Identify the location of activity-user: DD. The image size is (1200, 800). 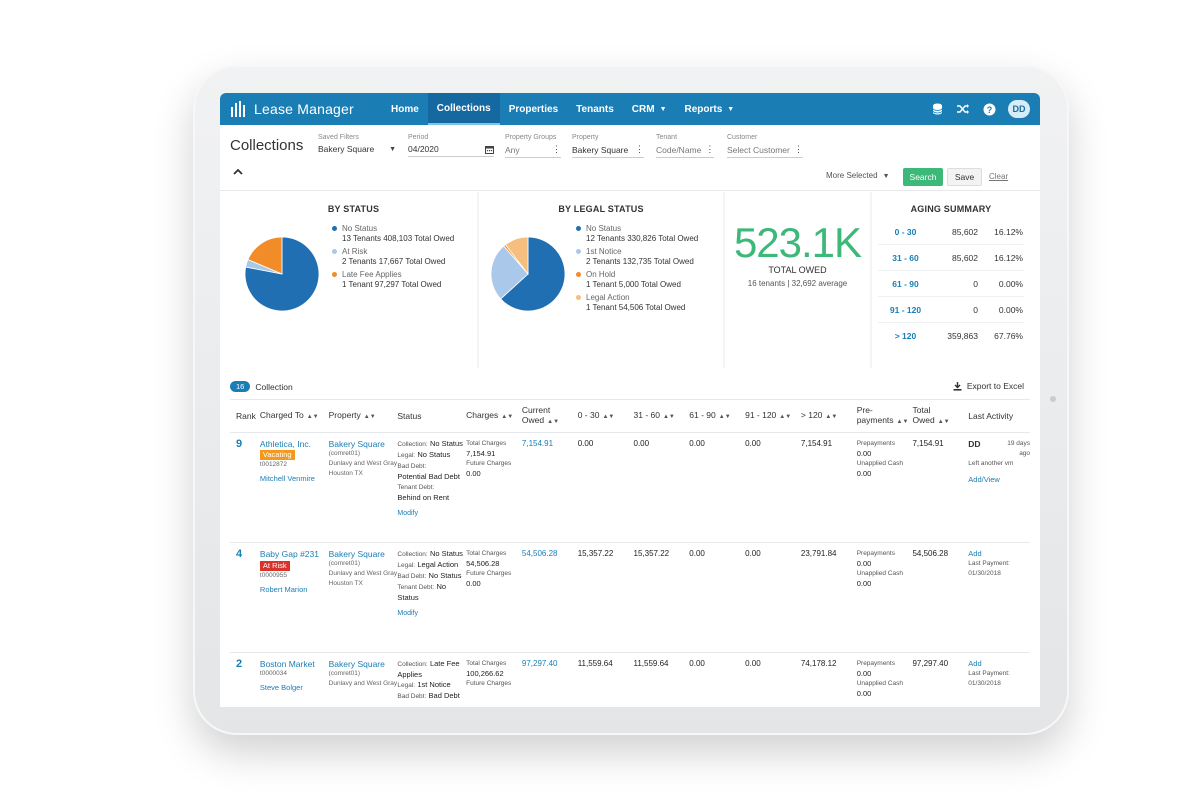
(974, 444).